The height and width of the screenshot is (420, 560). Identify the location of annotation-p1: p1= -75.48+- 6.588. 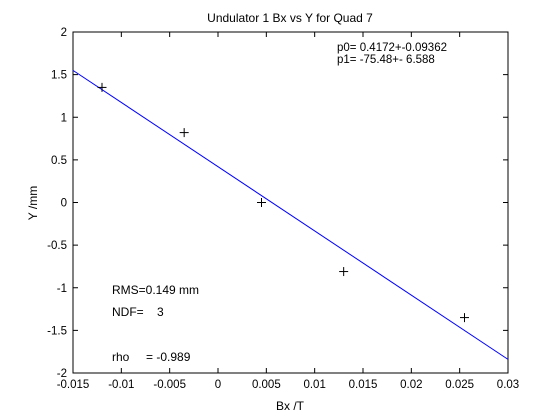
(386, 60).